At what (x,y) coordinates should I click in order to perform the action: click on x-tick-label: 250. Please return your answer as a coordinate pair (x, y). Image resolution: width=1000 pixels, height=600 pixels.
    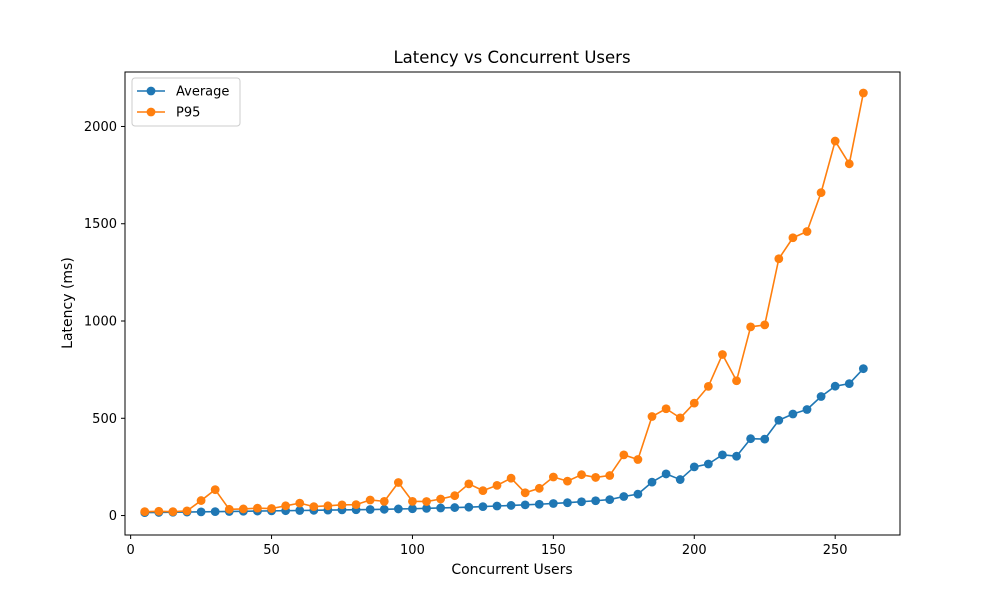
    Looking at the image, I should click on (835, 550).